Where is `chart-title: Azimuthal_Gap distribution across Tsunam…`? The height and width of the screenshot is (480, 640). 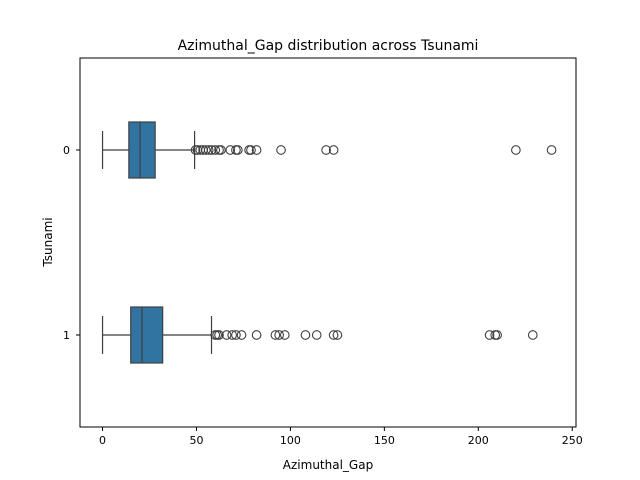 chart-title: Azimuthal_Gap distribution across Tsunam… is located at coordinates (328, 46).